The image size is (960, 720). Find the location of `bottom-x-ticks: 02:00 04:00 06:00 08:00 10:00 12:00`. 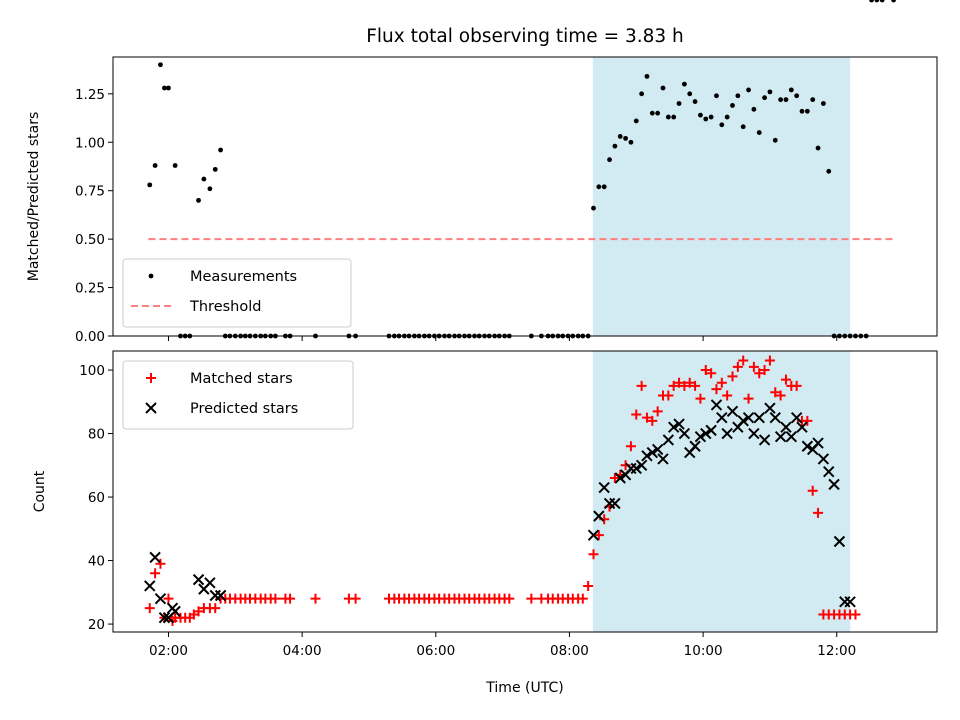

bottom-x-ticks: 02:00 04:00 06:00 08:00 10:00 12:00 is located at coordinates (502, 645).